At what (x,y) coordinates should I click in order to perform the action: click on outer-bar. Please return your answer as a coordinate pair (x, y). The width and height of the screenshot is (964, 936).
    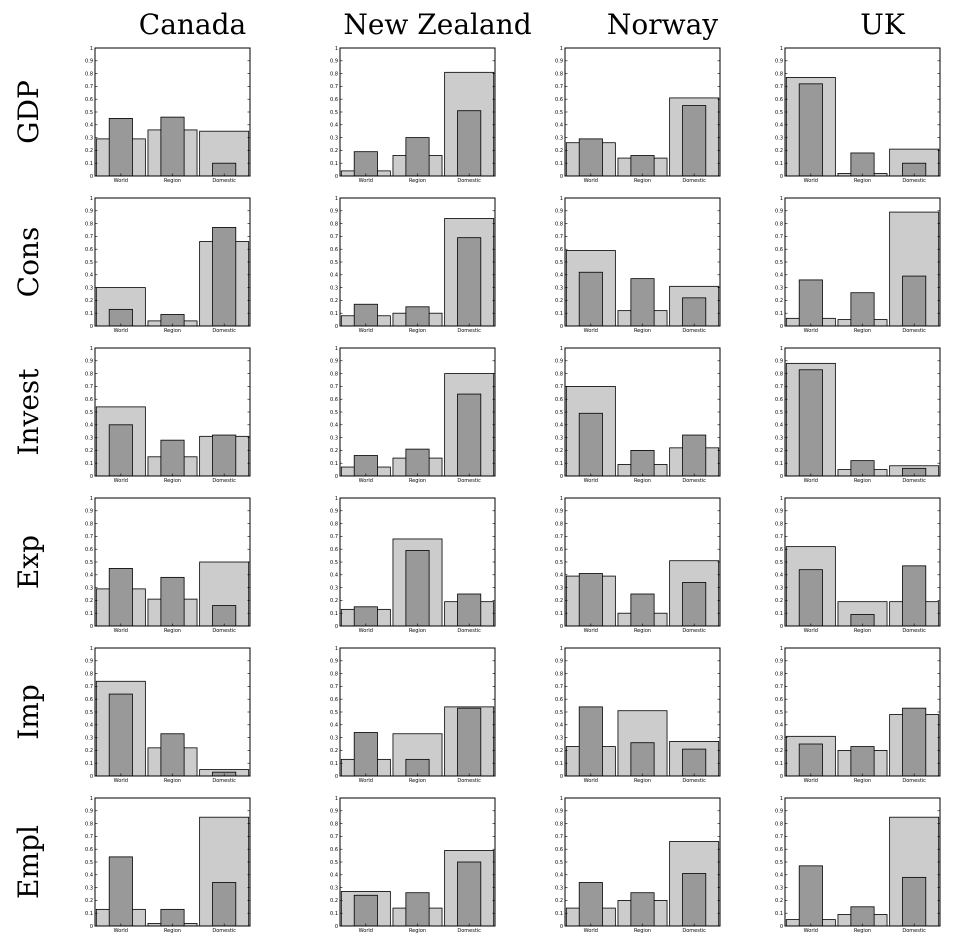
    Looking at the image, I should click on (469, 272).